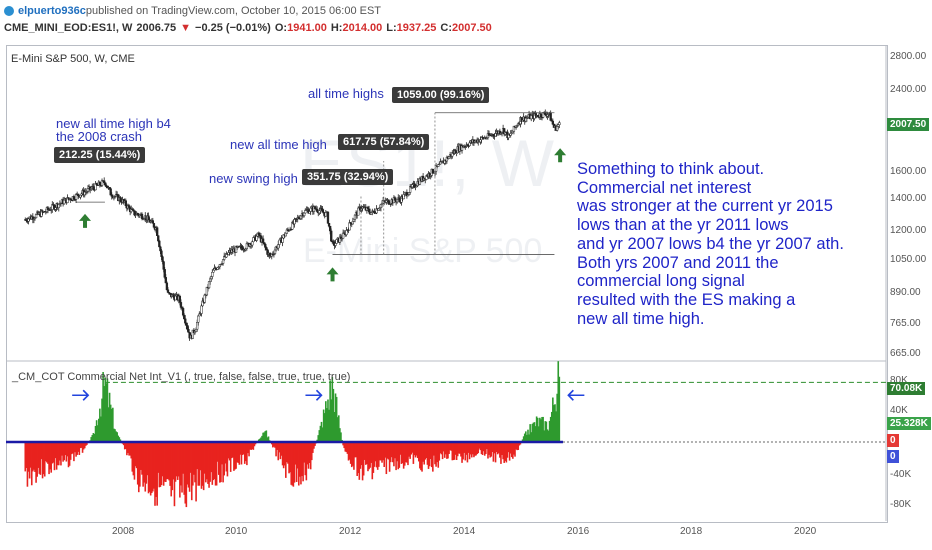  I want to click on note-line: commercial long signal, so click(661, 281).